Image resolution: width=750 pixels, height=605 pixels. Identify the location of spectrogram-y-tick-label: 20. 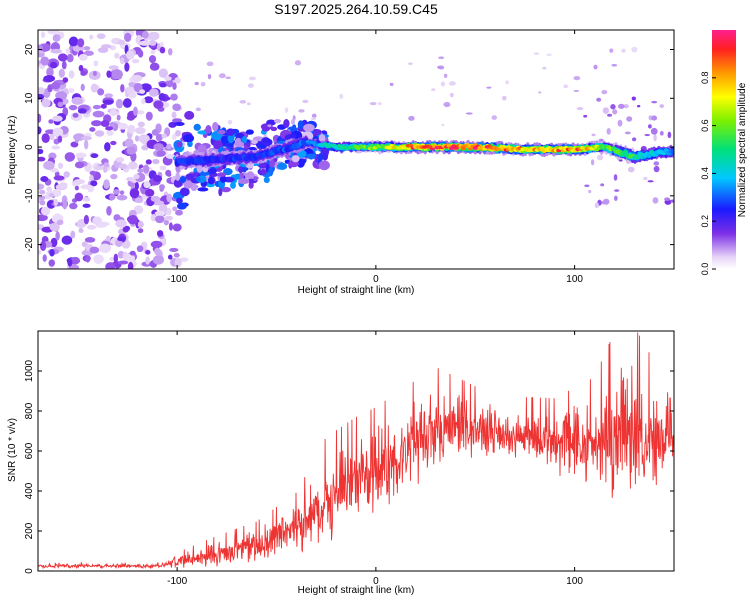
(29, 50).